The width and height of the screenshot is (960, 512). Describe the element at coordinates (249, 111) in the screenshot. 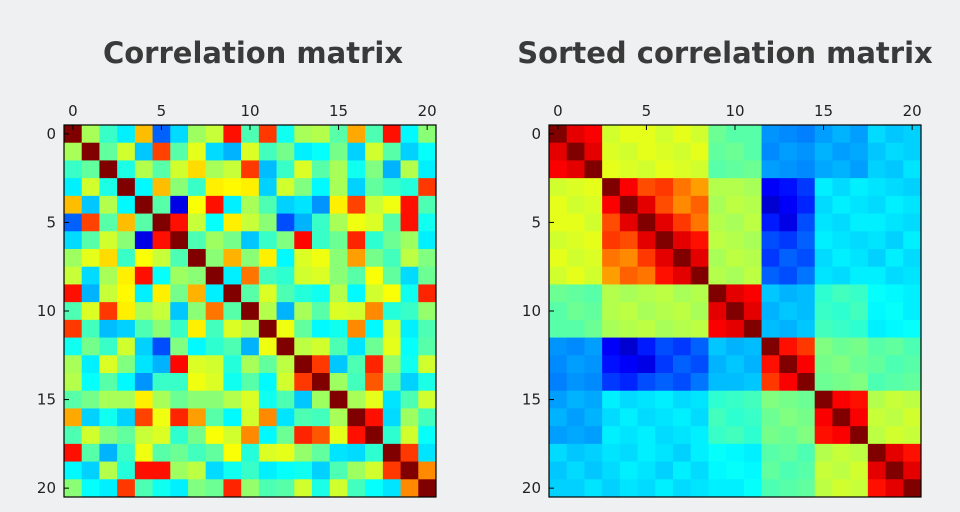

I see `x-tick-label: 10` at that location.